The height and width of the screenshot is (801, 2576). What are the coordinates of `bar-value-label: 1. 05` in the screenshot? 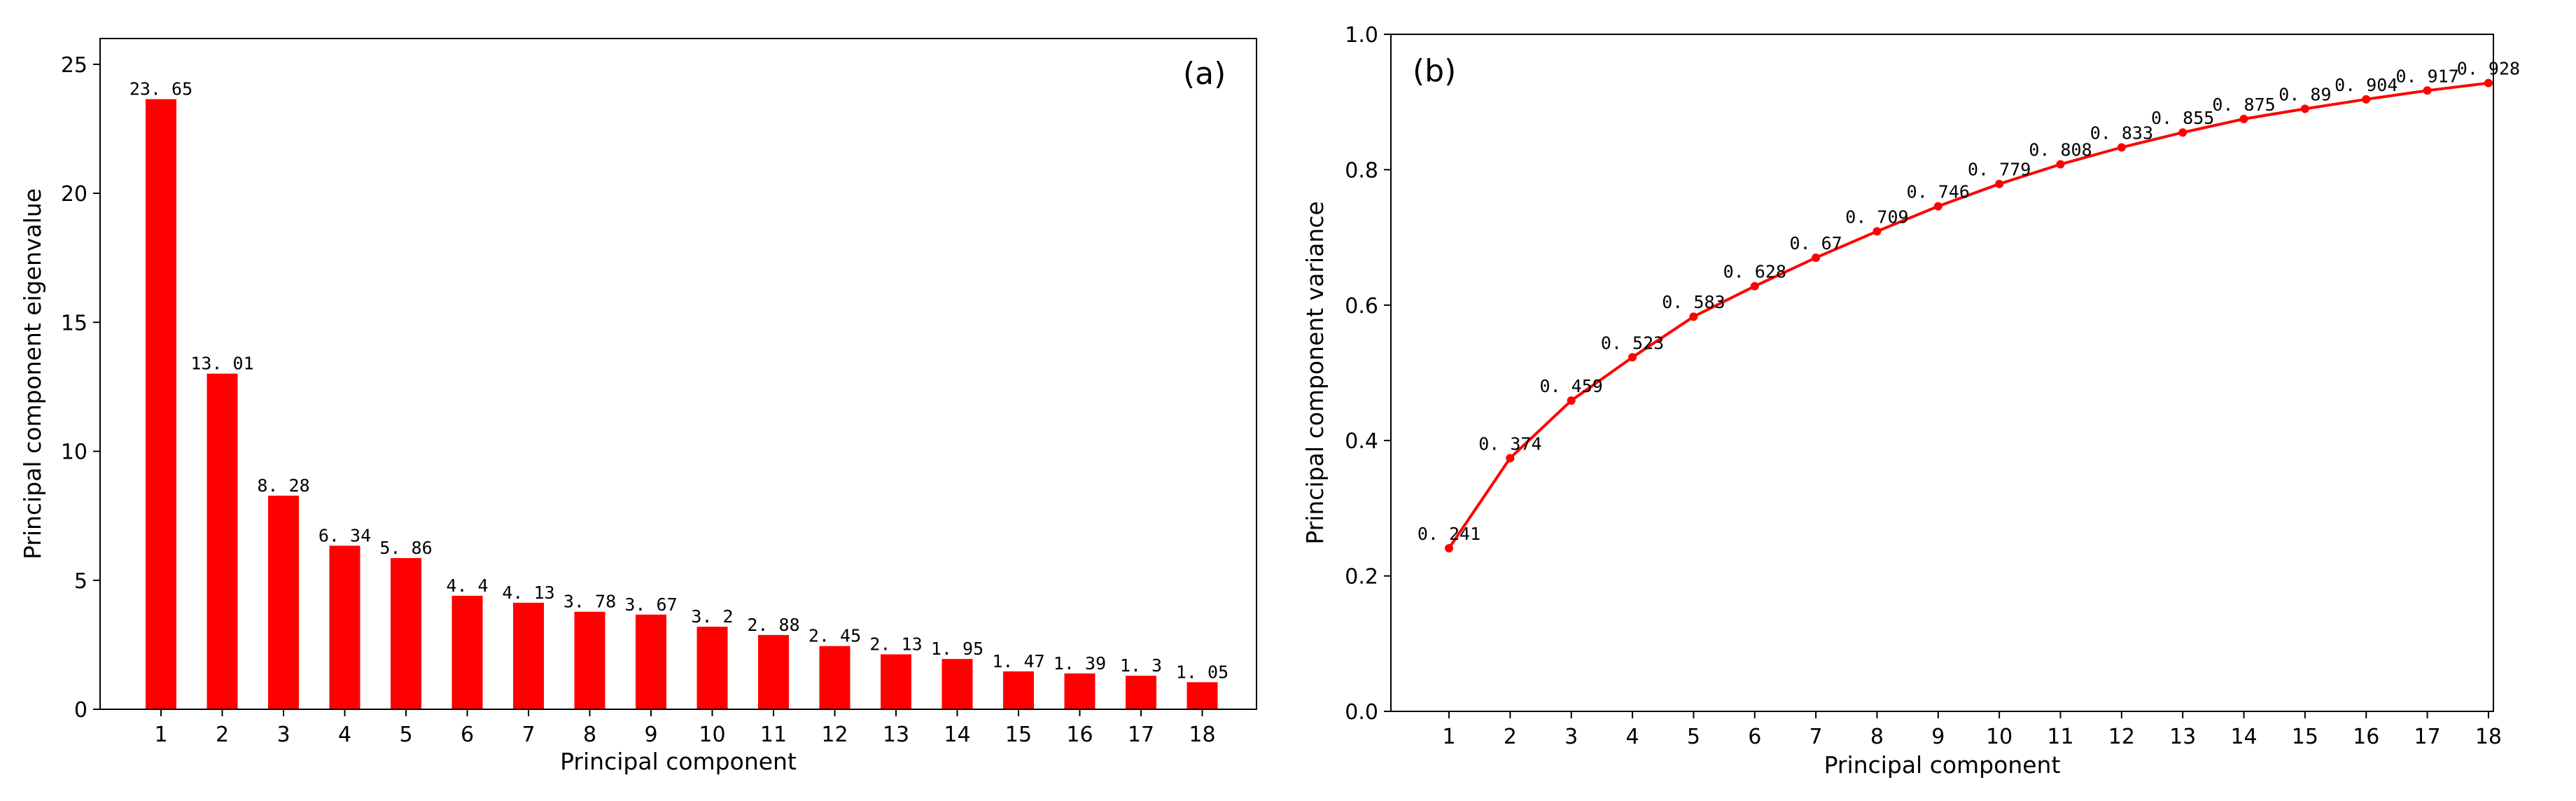 It's located at (1202, 672).